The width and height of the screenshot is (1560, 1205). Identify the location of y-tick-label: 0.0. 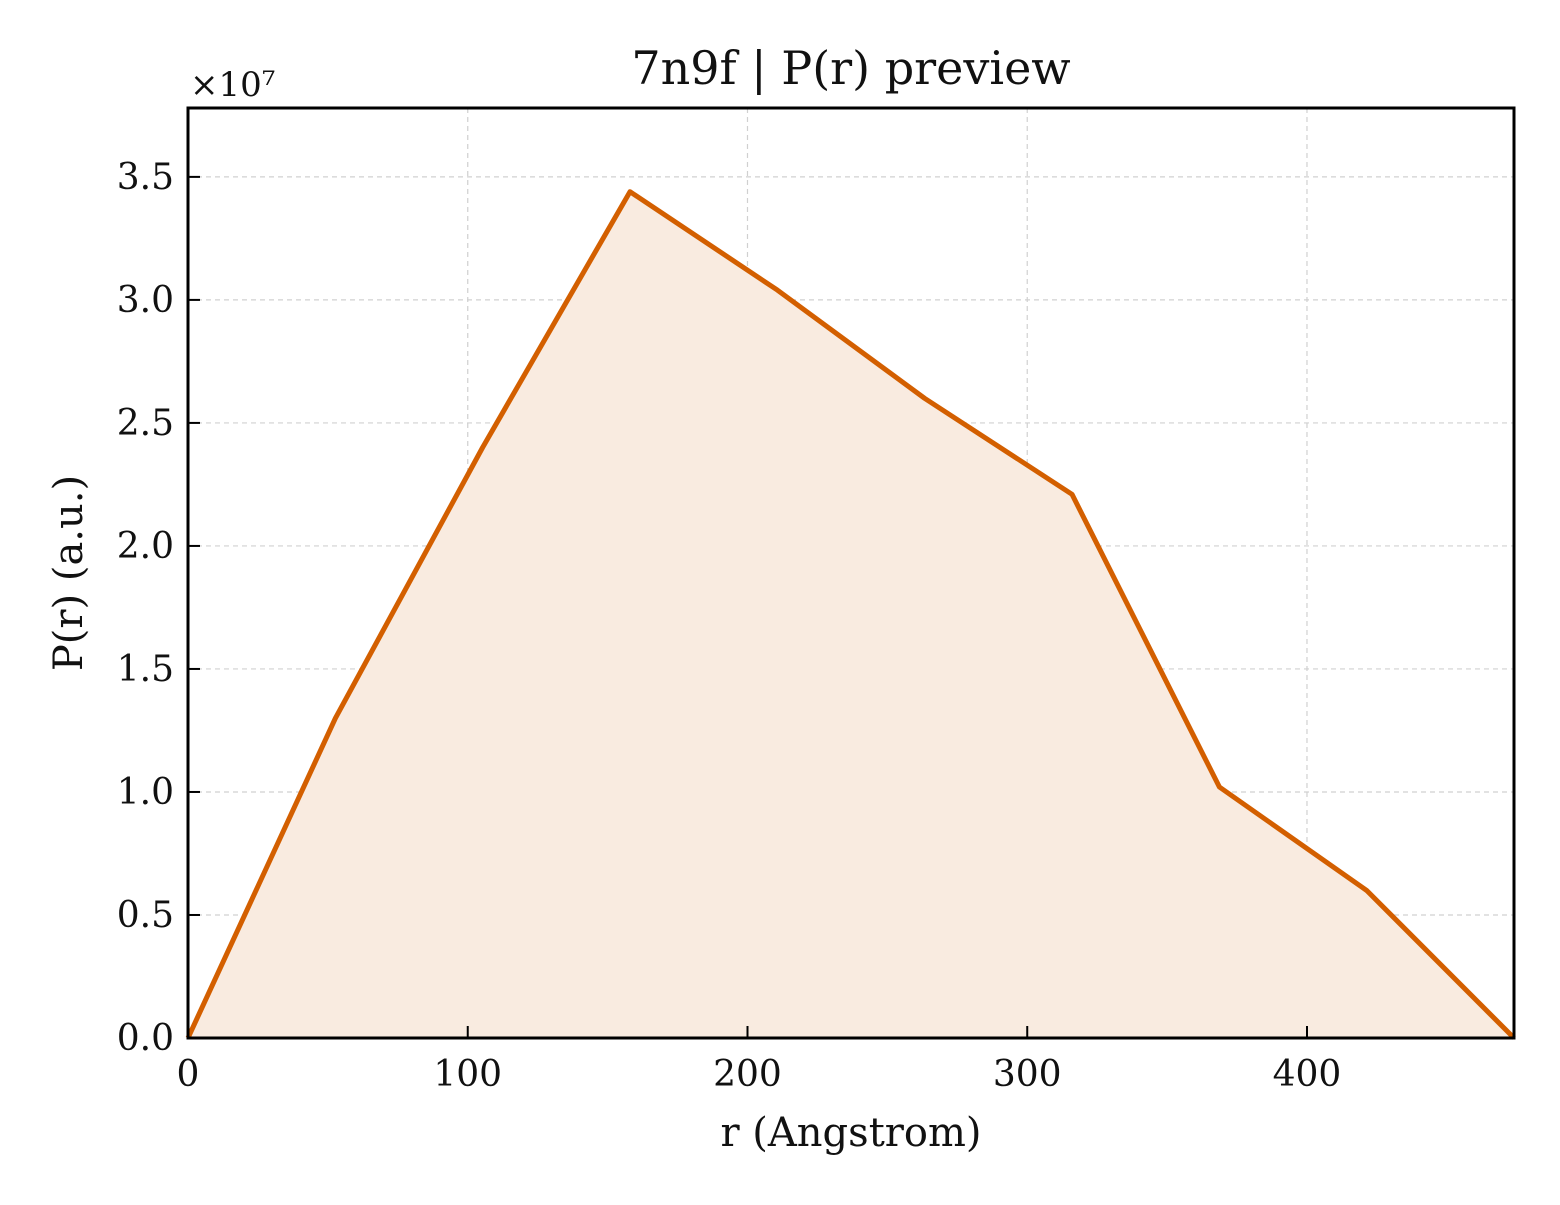
(145, 1038).